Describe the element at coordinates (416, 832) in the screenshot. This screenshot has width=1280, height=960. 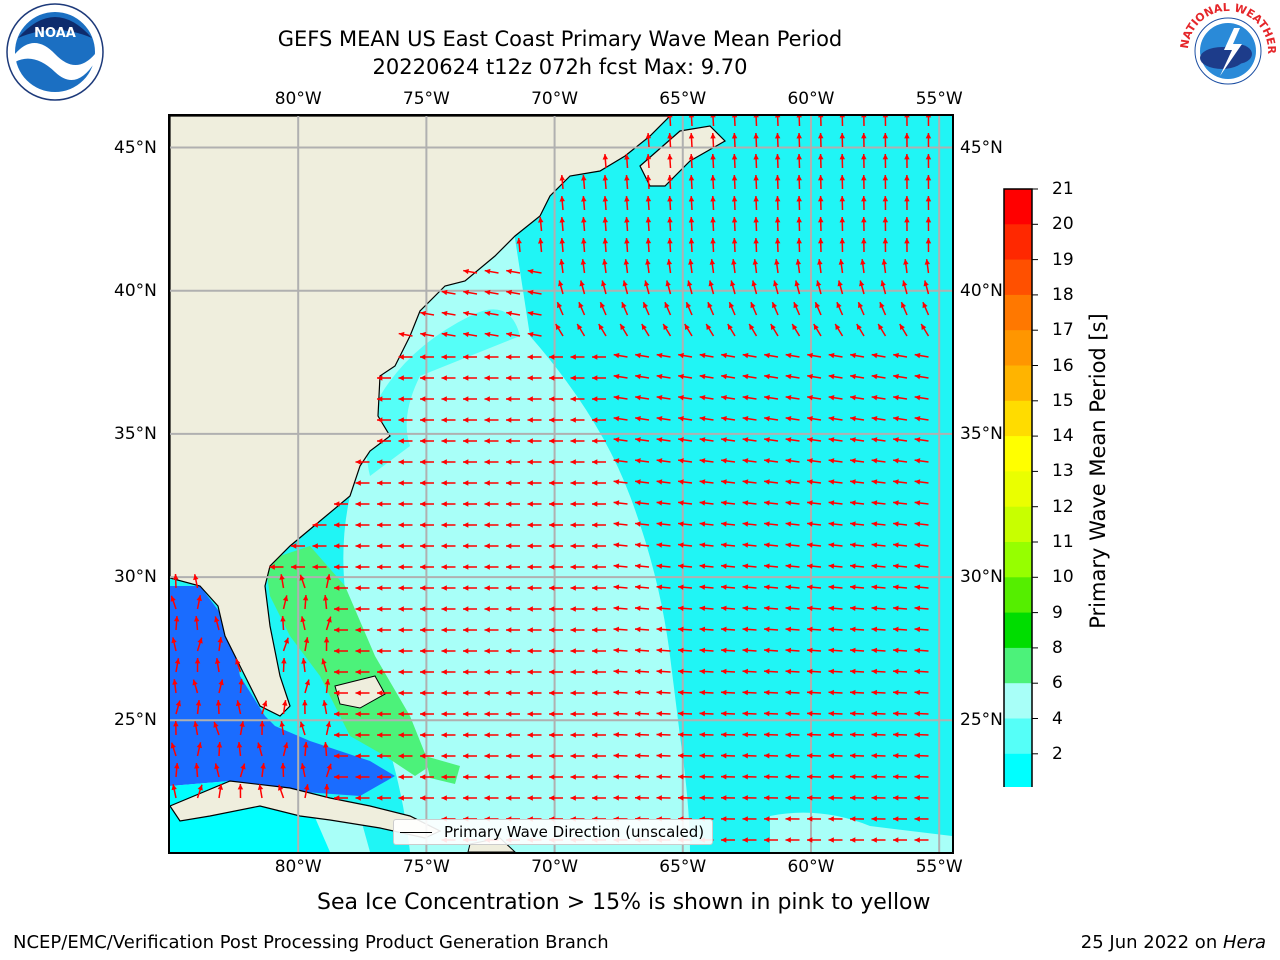
I see `legend-line-swatch` at that location.